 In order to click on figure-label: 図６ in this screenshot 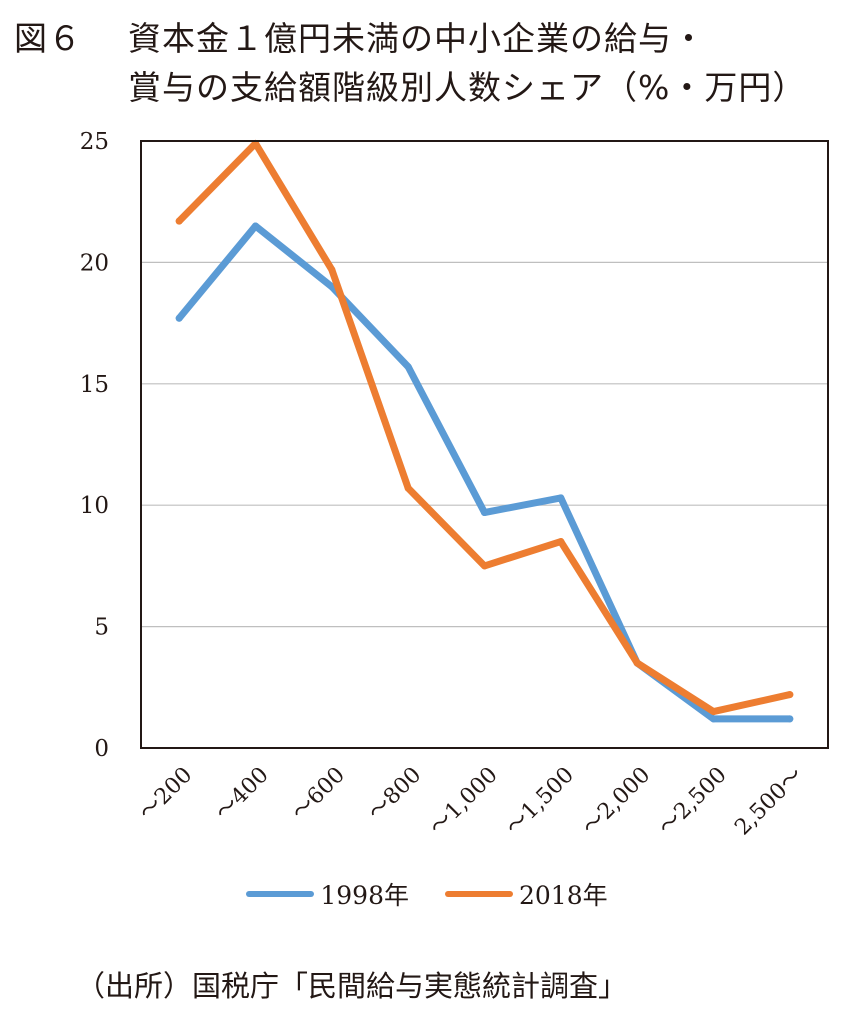, I will do `click(48, 38)`.